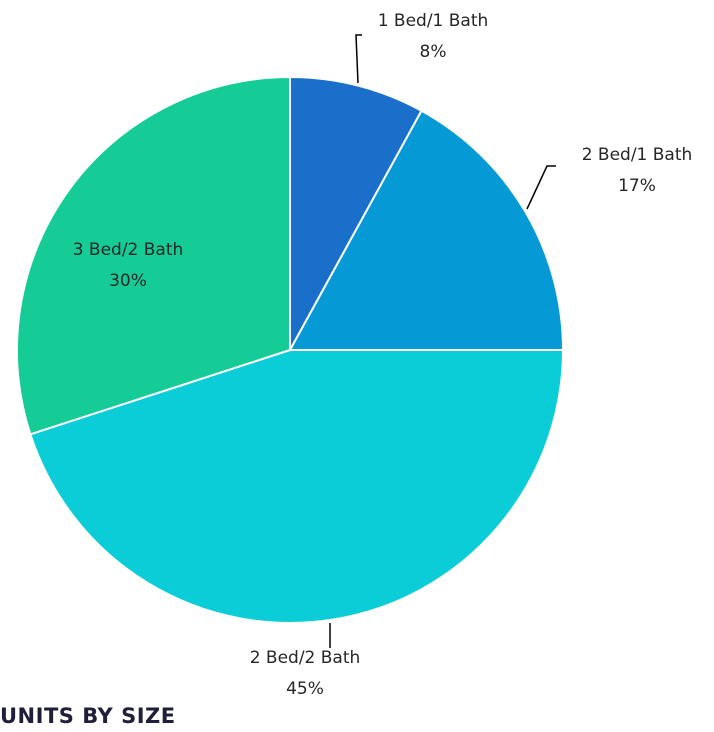  What do you see at coordinates (88, 716) in the screenshot?
I see `chart-title: UNITS BY SIZE` at bounding box center [88, 716].